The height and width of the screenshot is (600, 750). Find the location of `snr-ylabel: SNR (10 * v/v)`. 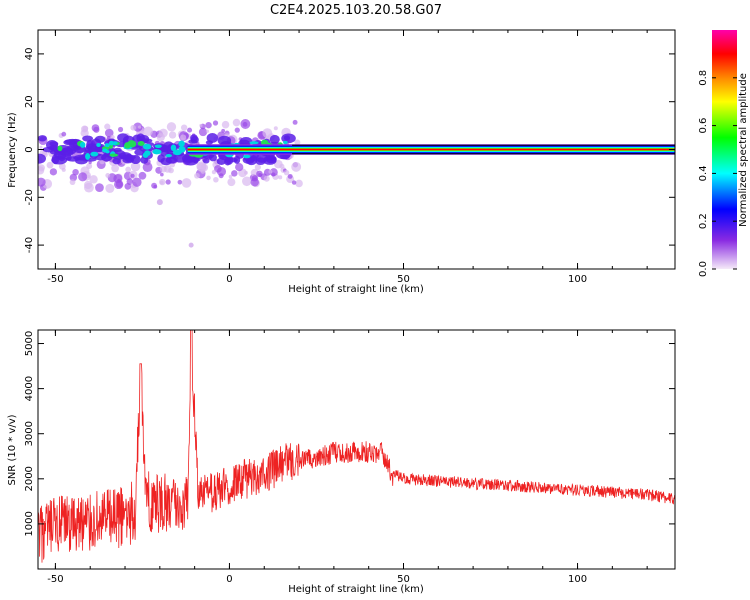

snr-ylabel: SNR (10 * v/v) is located at coordinates (12, 449).